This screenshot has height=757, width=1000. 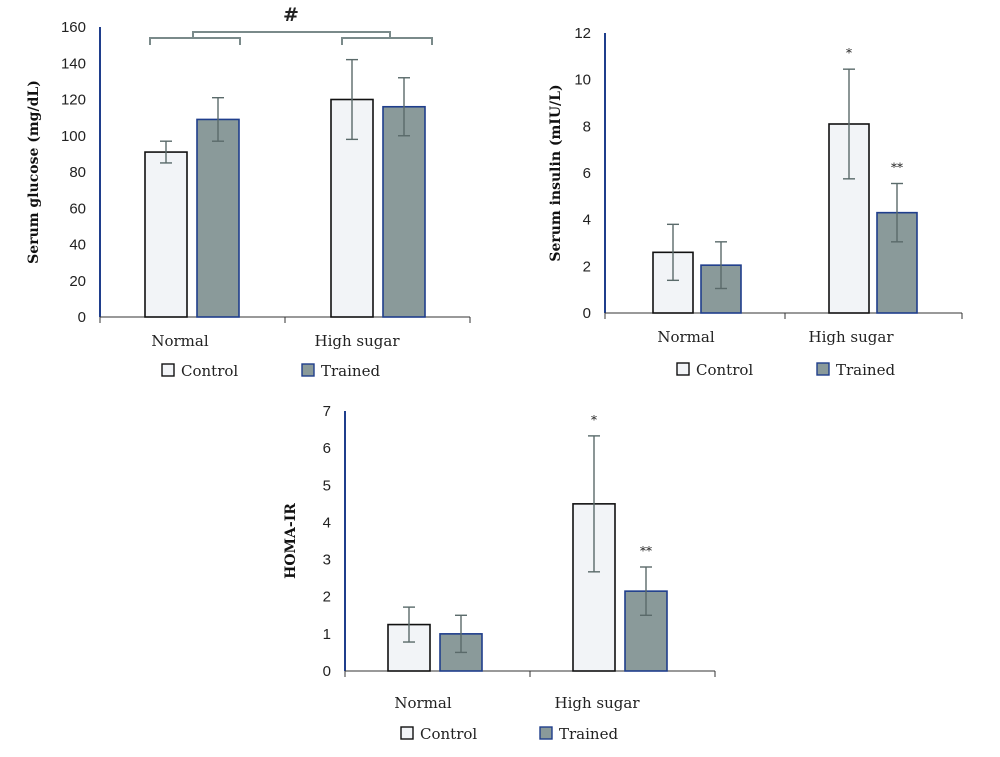 What do you see at coordinates (291, 15) in the screenshot?
I see `hash-annotation: #` at bounding box center [291, 15].